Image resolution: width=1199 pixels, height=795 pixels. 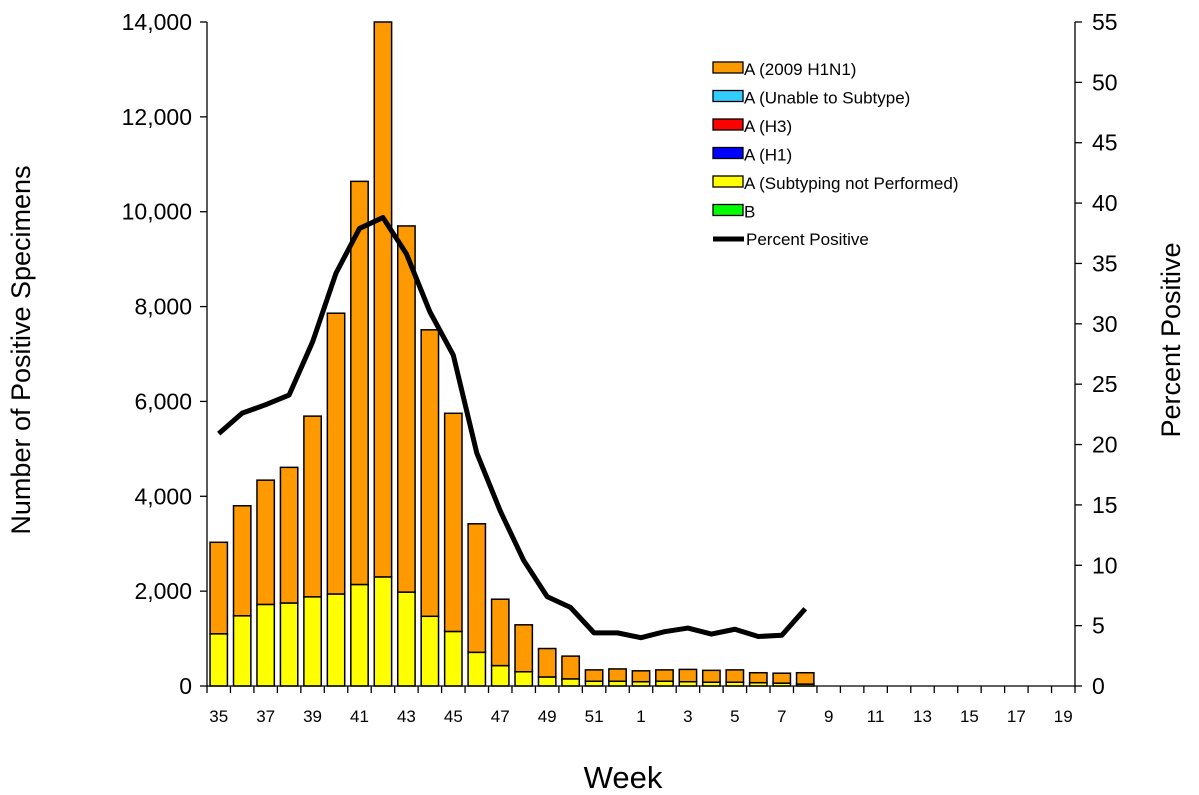 I want to click on y2-tick-label: 55, so click(x=1105, y=22).